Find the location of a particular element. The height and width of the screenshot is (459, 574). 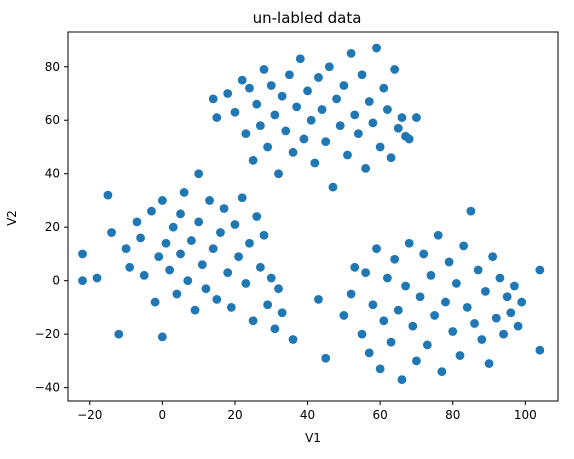

y-tick-label: 0 is located at coordinates (56, 281).